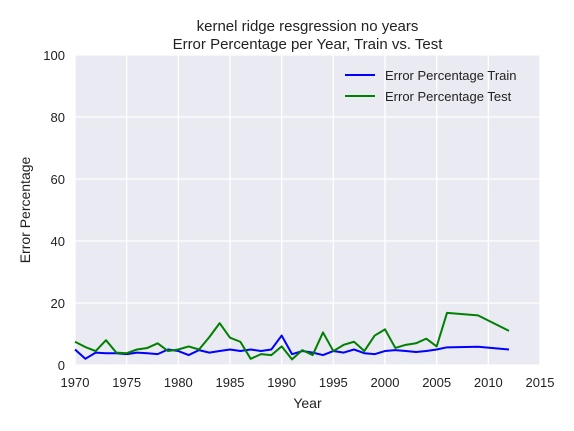  I want to click on x-axis-label: Year, so click(307, 403).